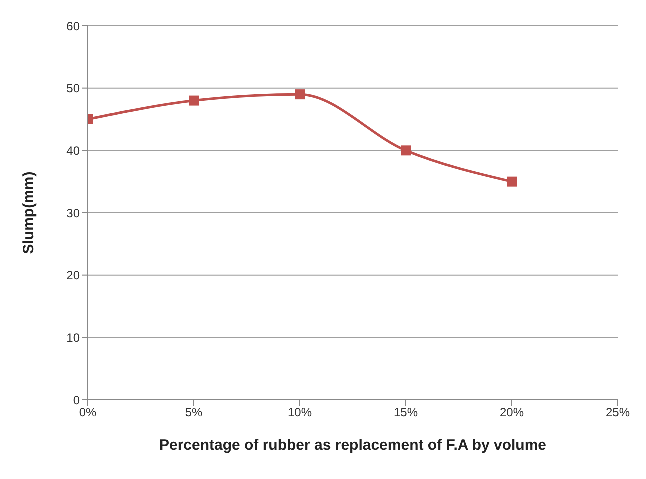 This screenshot has height=479, width=646. I want to click on y-tick-label: 30, so click(73, 213).